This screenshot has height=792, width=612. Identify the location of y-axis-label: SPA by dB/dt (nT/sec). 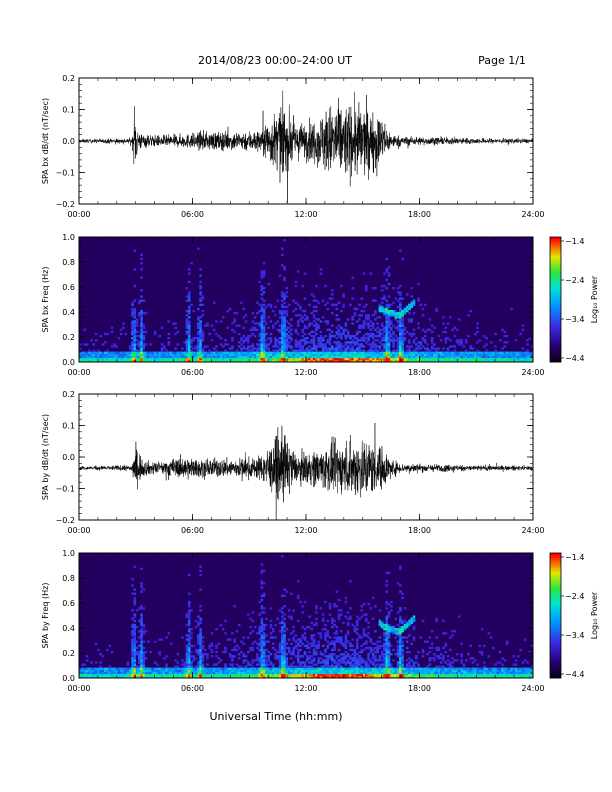
(45, 457).